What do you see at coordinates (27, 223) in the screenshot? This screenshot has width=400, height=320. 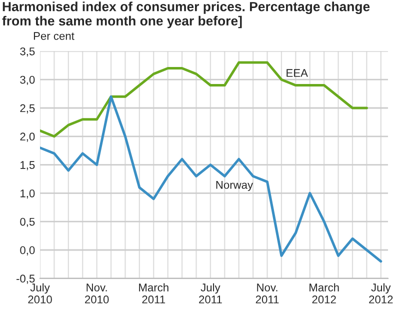 I see `y-tick-label: 0,5` at bounding box center [27, 223].